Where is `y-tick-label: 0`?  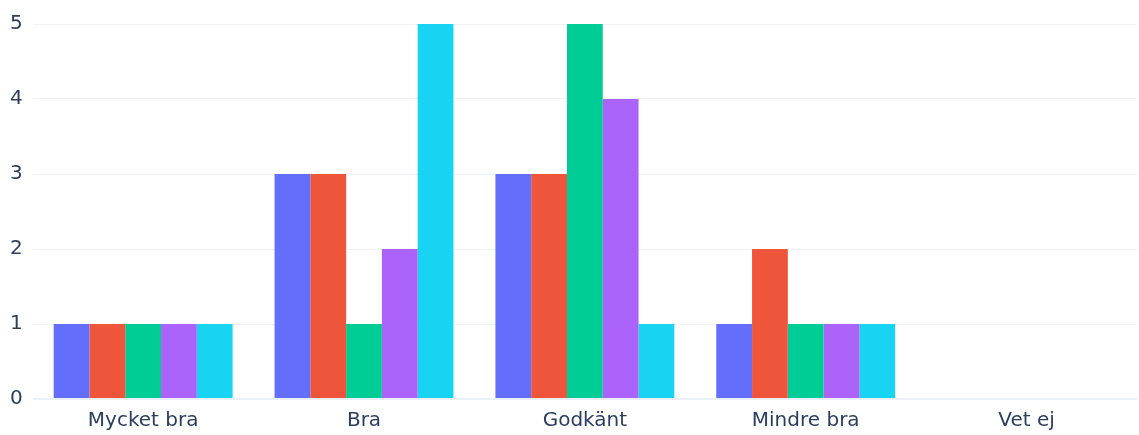 y-tick-label: 0 is located at coordinates (16, 397).